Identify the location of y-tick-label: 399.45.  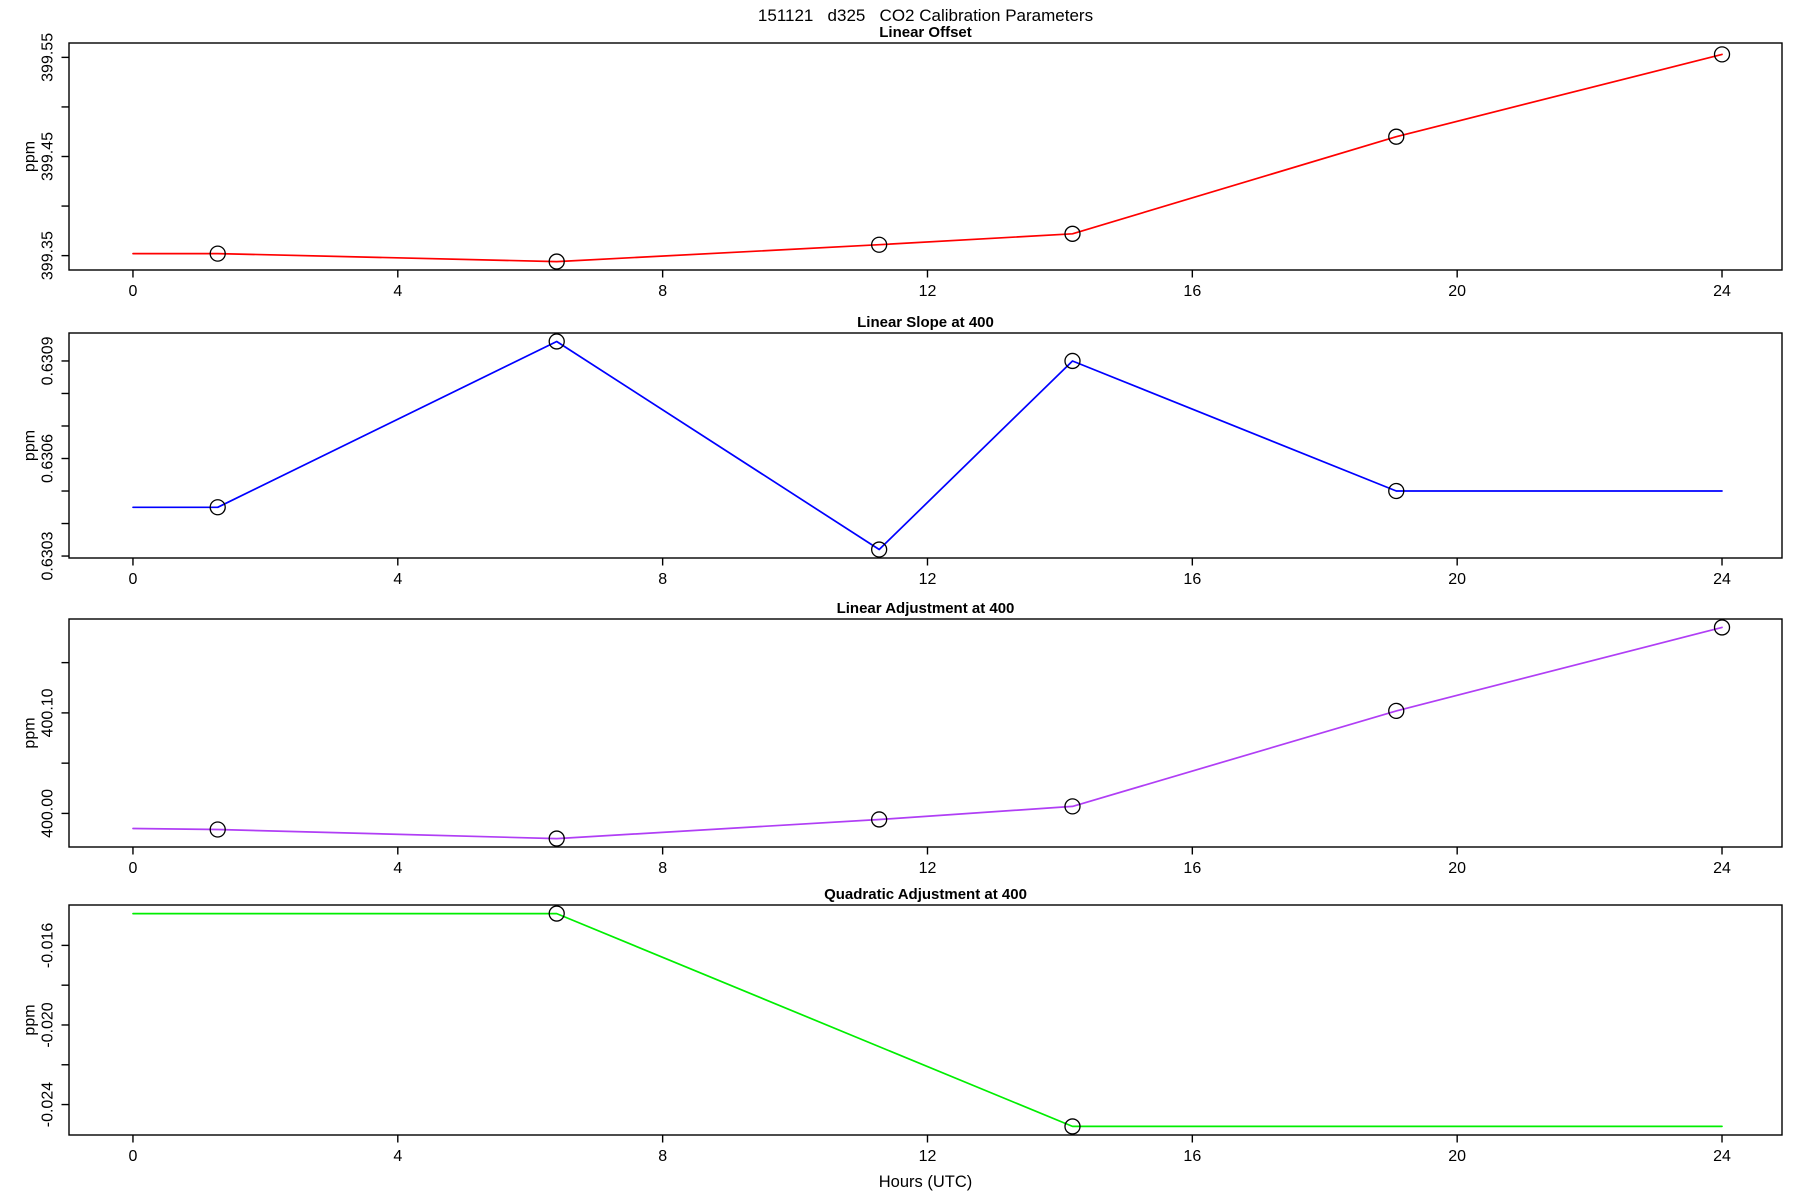
(48, 156).